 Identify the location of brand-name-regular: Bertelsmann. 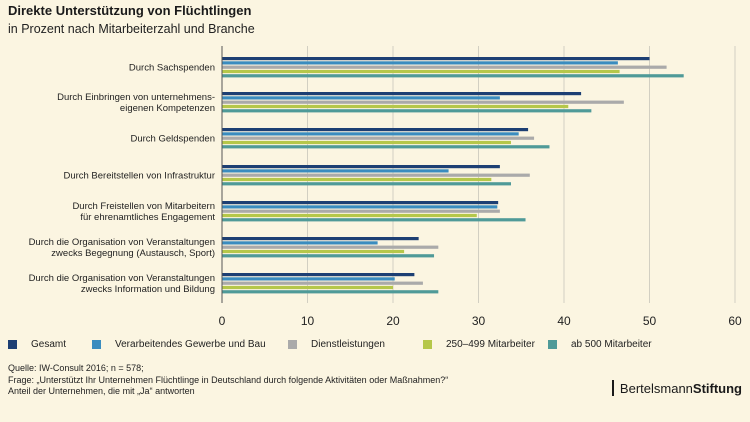
(656, 388).